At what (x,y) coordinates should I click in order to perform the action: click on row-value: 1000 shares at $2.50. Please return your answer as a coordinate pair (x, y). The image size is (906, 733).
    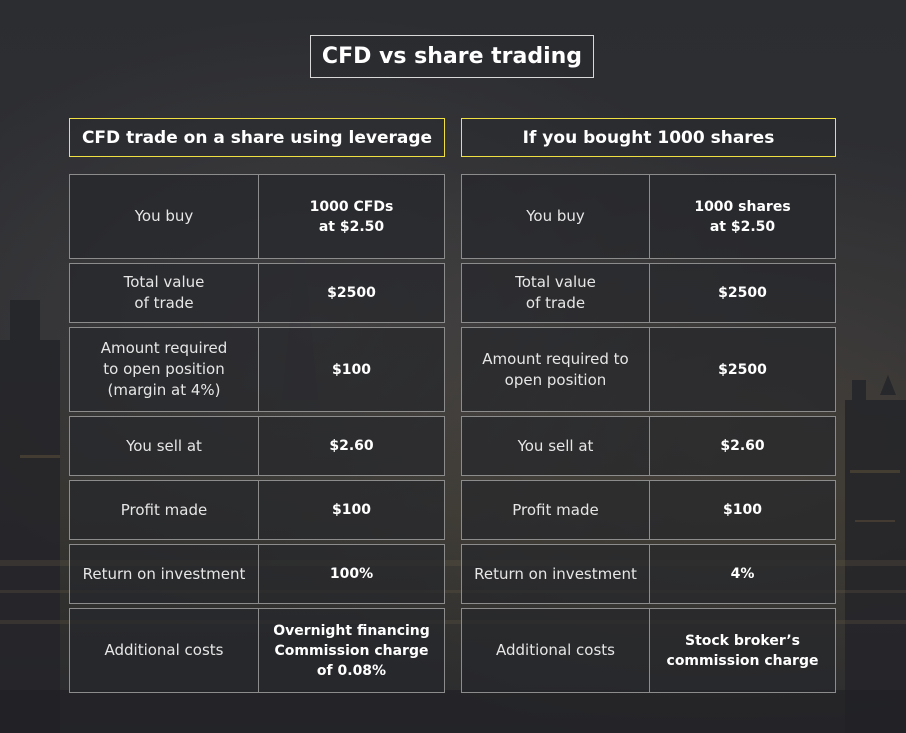
    Looking at the image, I should click on (742, 216).